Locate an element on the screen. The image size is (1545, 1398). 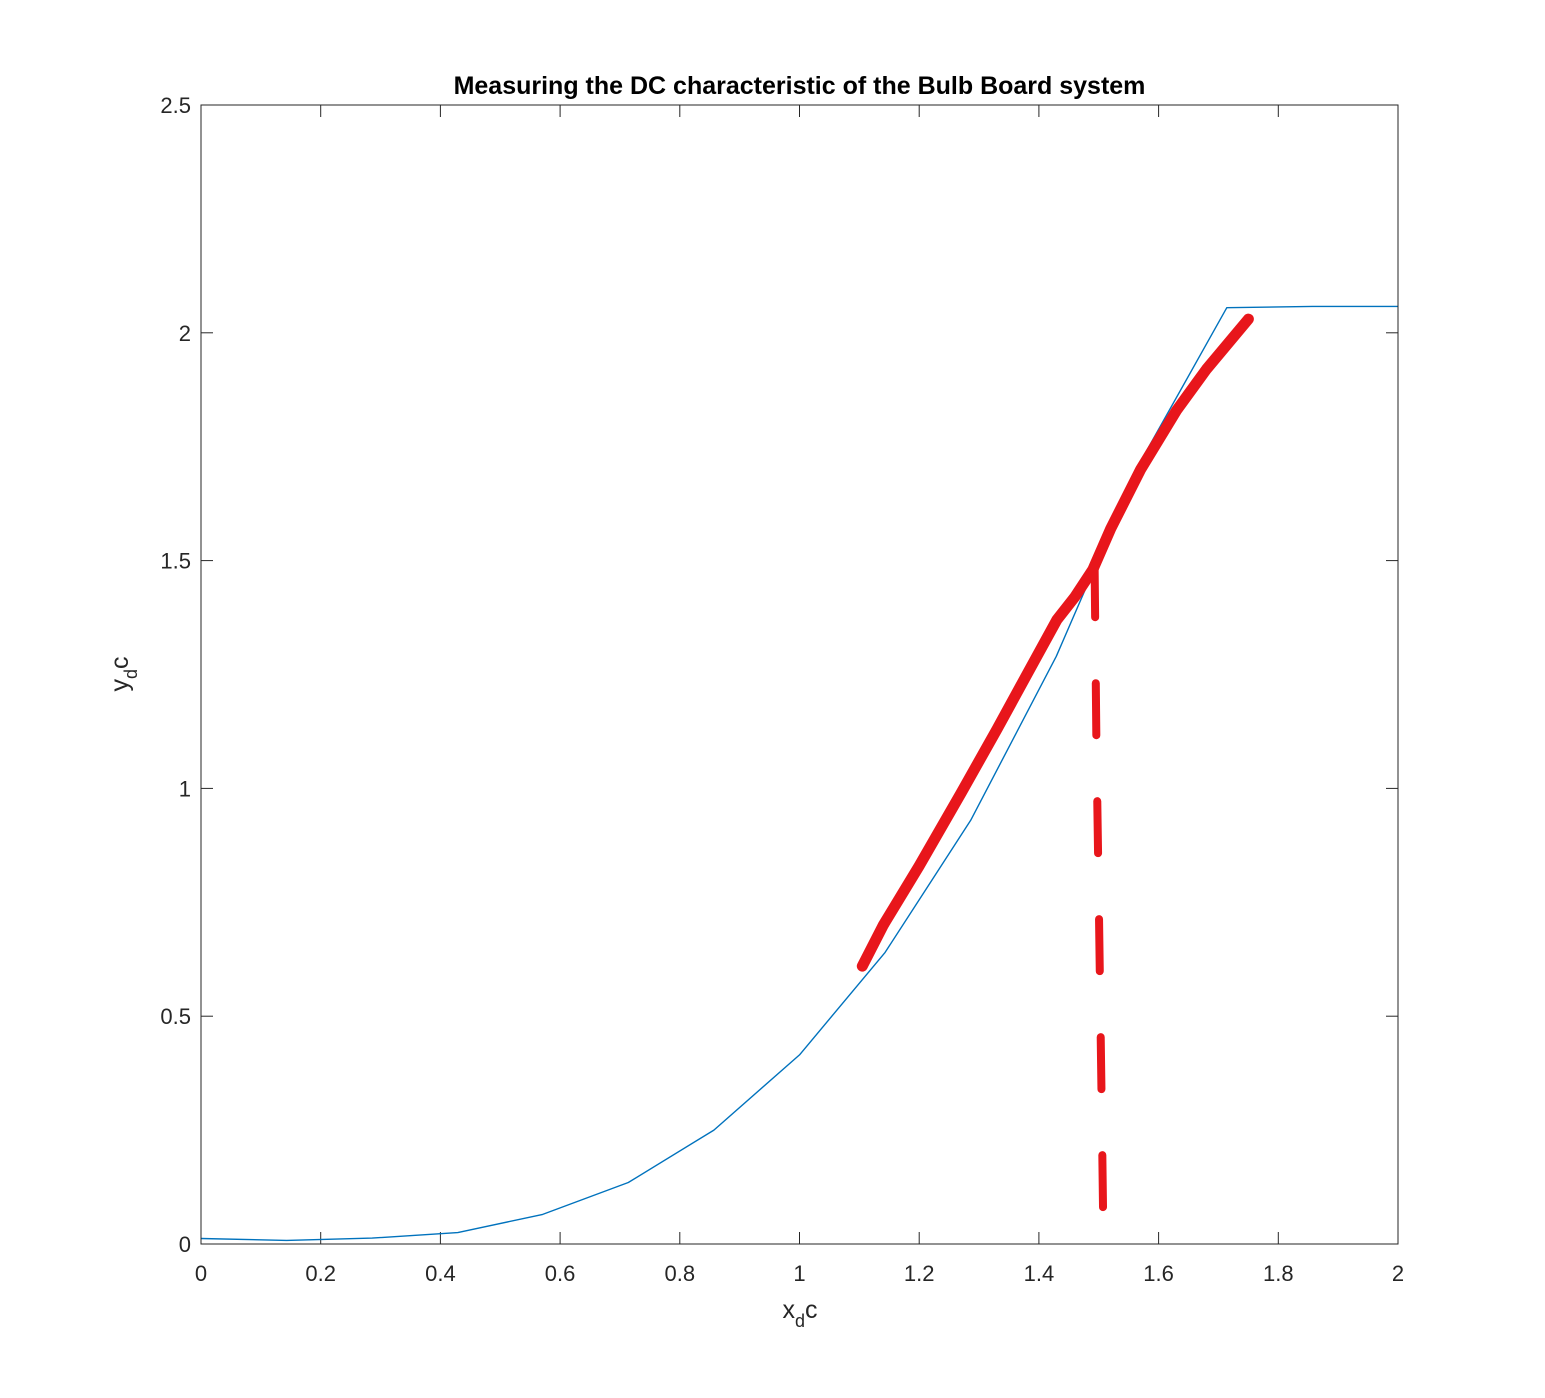
y-axis-label: ydc is located at coordinates (123, 673).